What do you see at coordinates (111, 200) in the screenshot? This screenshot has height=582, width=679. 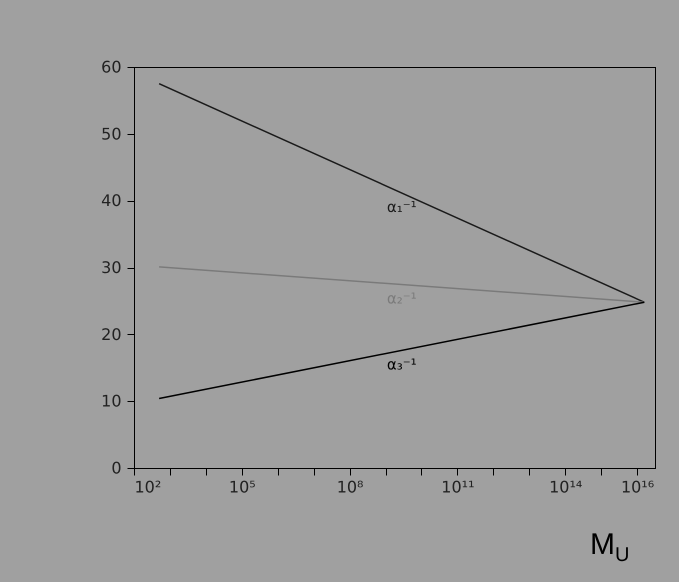 I see `y-tick-label: 40` at bounding box center [111, 200].